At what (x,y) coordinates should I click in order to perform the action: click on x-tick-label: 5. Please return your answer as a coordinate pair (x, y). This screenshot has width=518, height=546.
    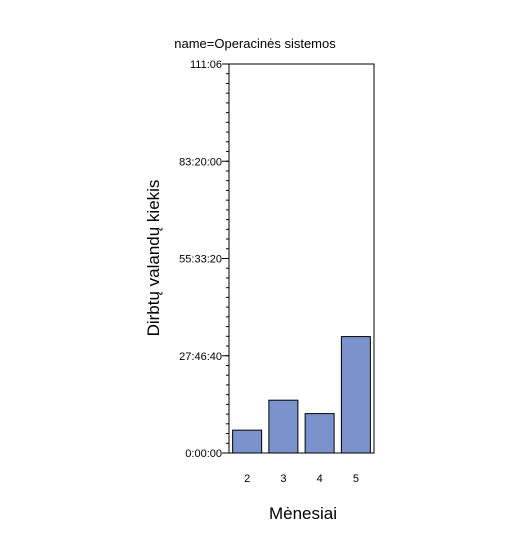
    Looking at the image, I should click on (356, 479).